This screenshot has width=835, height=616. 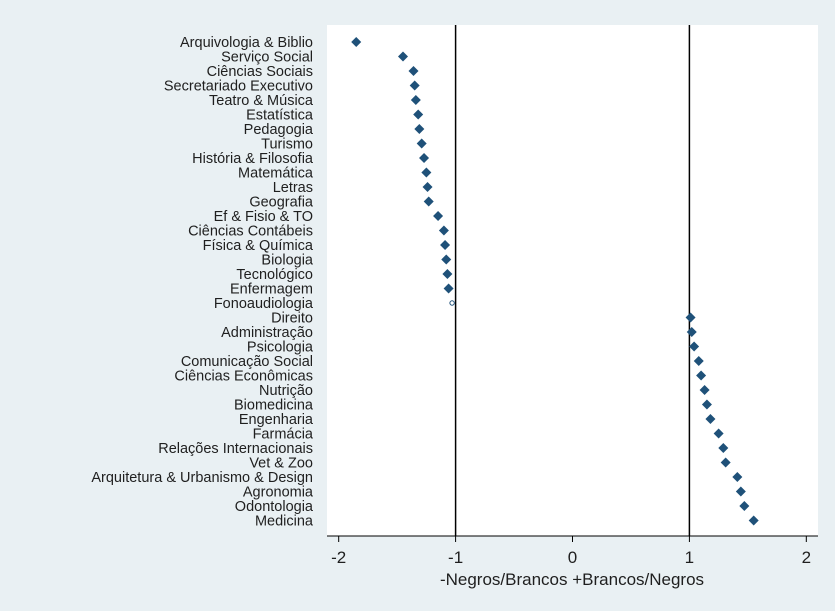 I want to click on y-tick-label: Direito, so click(x=292, y=319).